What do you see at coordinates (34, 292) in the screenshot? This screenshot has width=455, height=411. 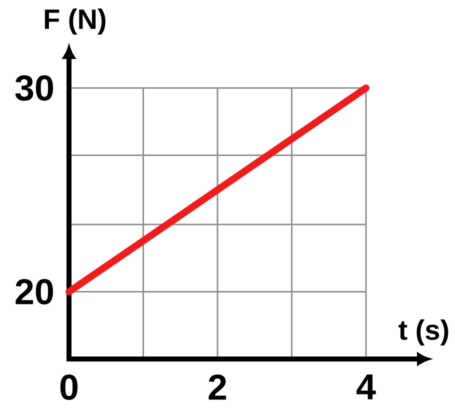 I see `y-tick-label: 20` at bounding box center [34, 292].